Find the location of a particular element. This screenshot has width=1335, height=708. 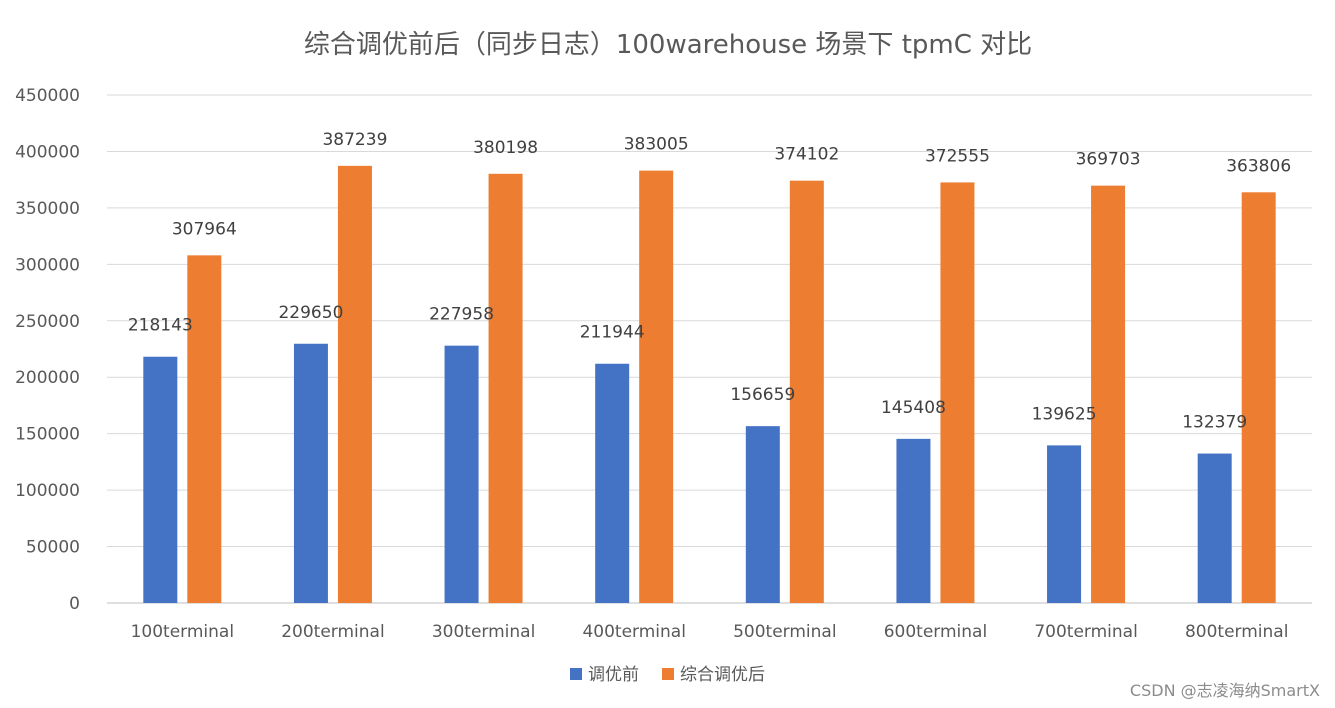

y-tick-label: 350000 is located at coordinates (47, 209).